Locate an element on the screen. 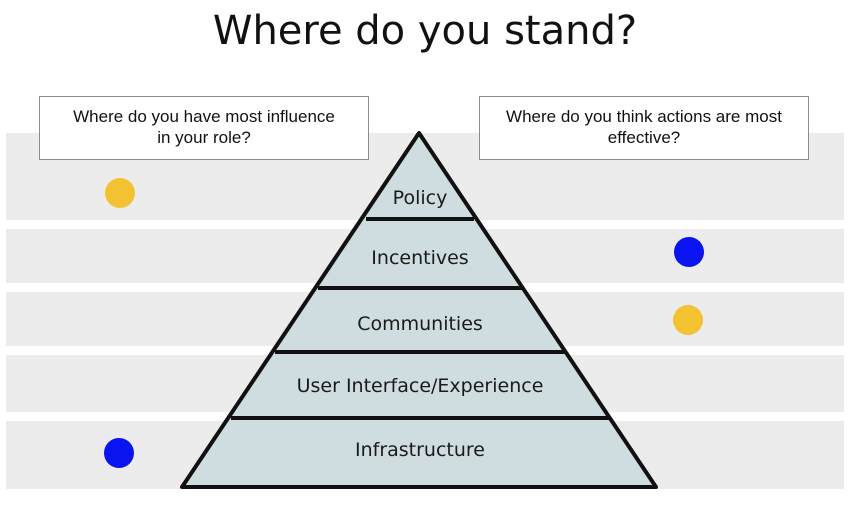  page-title: Where do you stand? is located at coordinates (425, 31).